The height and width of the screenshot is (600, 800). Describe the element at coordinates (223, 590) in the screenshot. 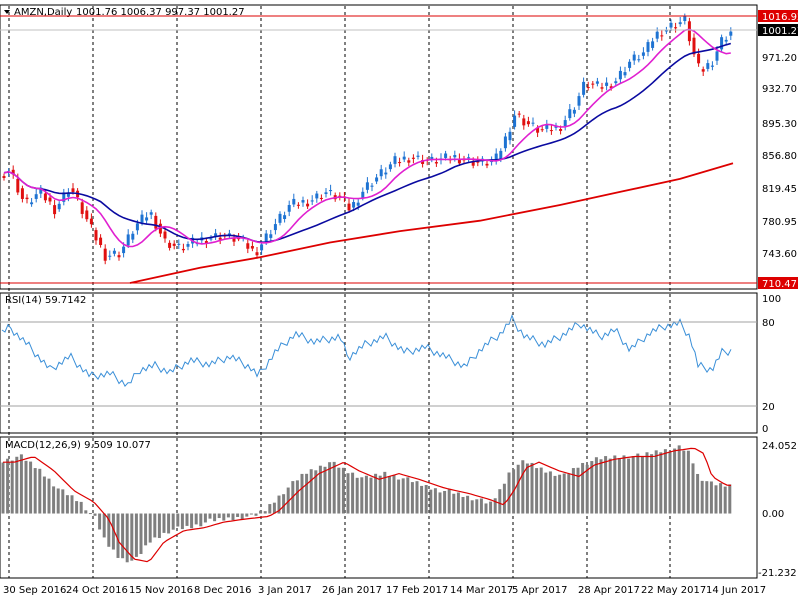

I see `date-tick: 8 Dec 2016` at that location.